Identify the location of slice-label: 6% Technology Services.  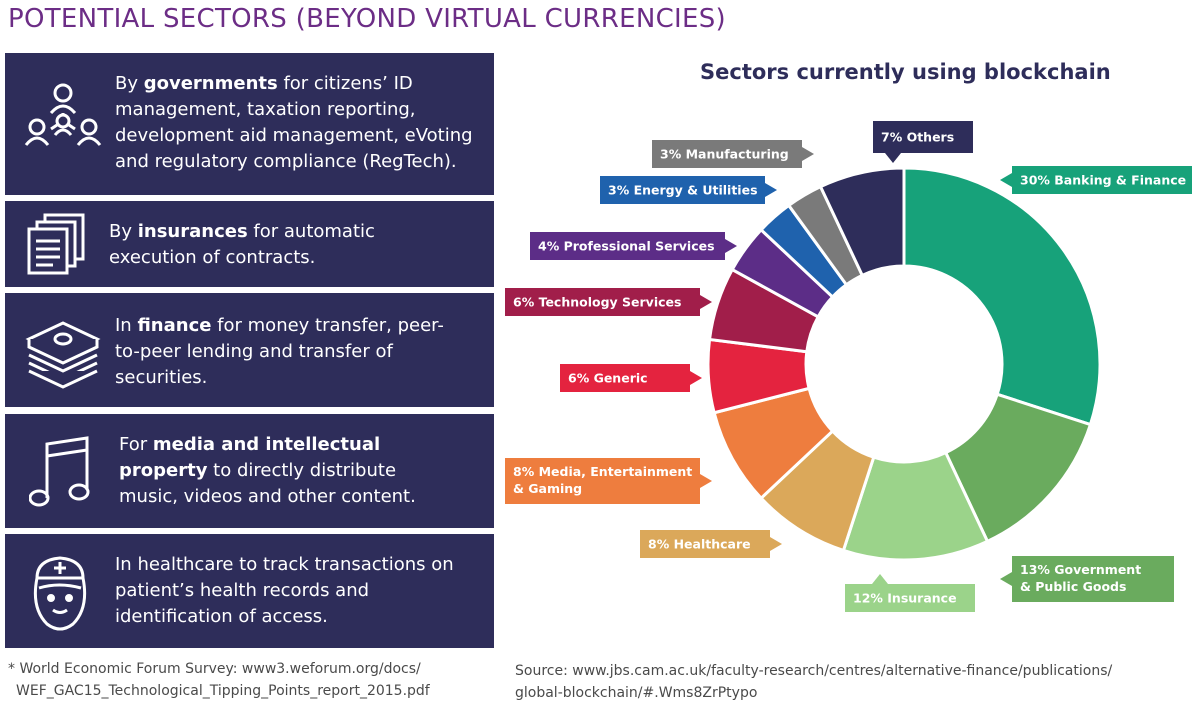
(608, 302).